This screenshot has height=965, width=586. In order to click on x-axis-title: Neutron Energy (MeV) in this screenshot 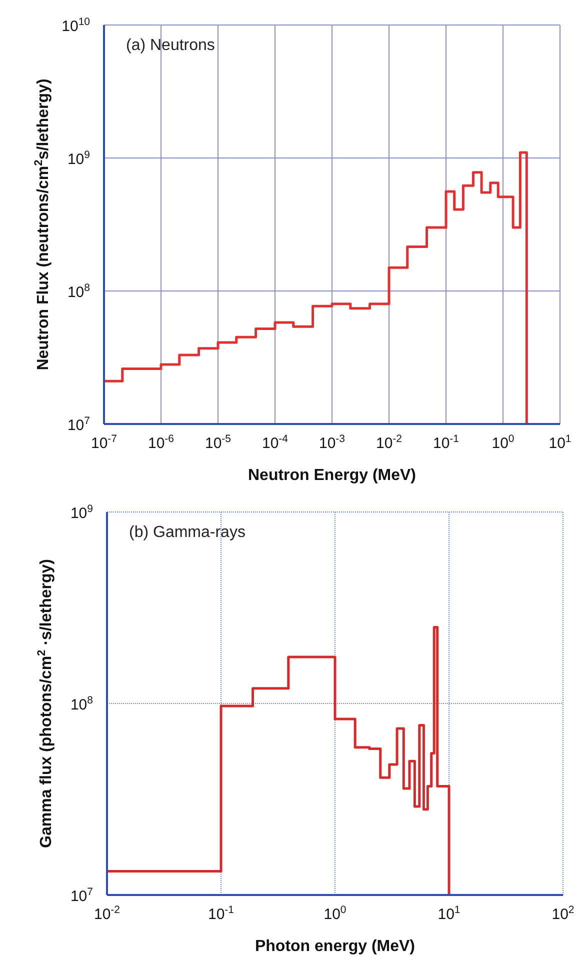, I will do `click(332, 475)`.